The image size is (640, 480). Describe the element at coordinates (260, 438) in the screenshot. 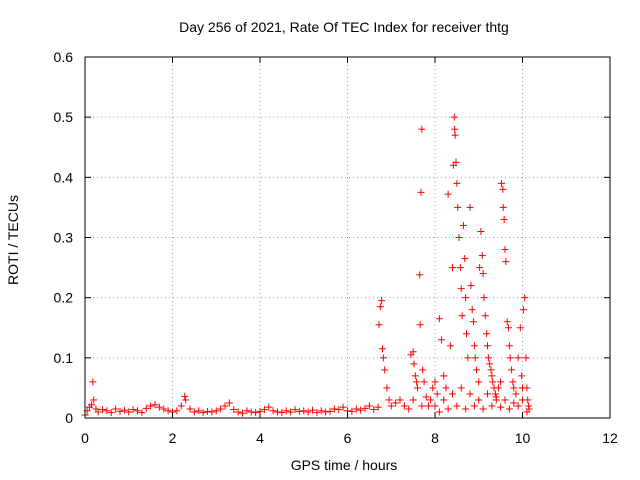

I see `x-tick-label: 4` at that location.